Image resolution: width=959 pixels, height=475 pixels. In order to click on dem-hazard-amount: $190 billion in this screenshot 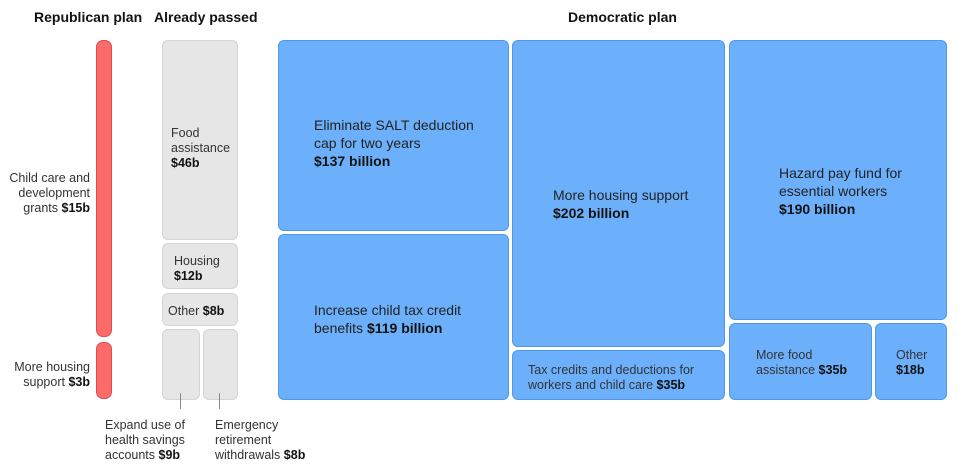, I will do `click(817, 209)`.